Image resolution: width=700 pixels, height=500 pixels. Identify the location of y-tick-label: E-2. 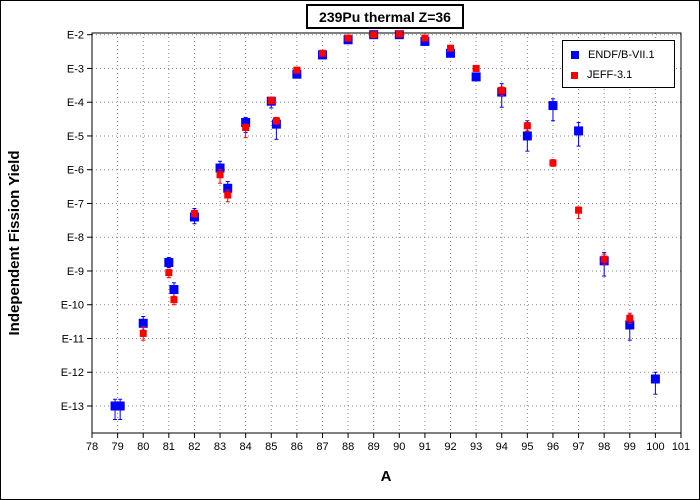
(75, 36).